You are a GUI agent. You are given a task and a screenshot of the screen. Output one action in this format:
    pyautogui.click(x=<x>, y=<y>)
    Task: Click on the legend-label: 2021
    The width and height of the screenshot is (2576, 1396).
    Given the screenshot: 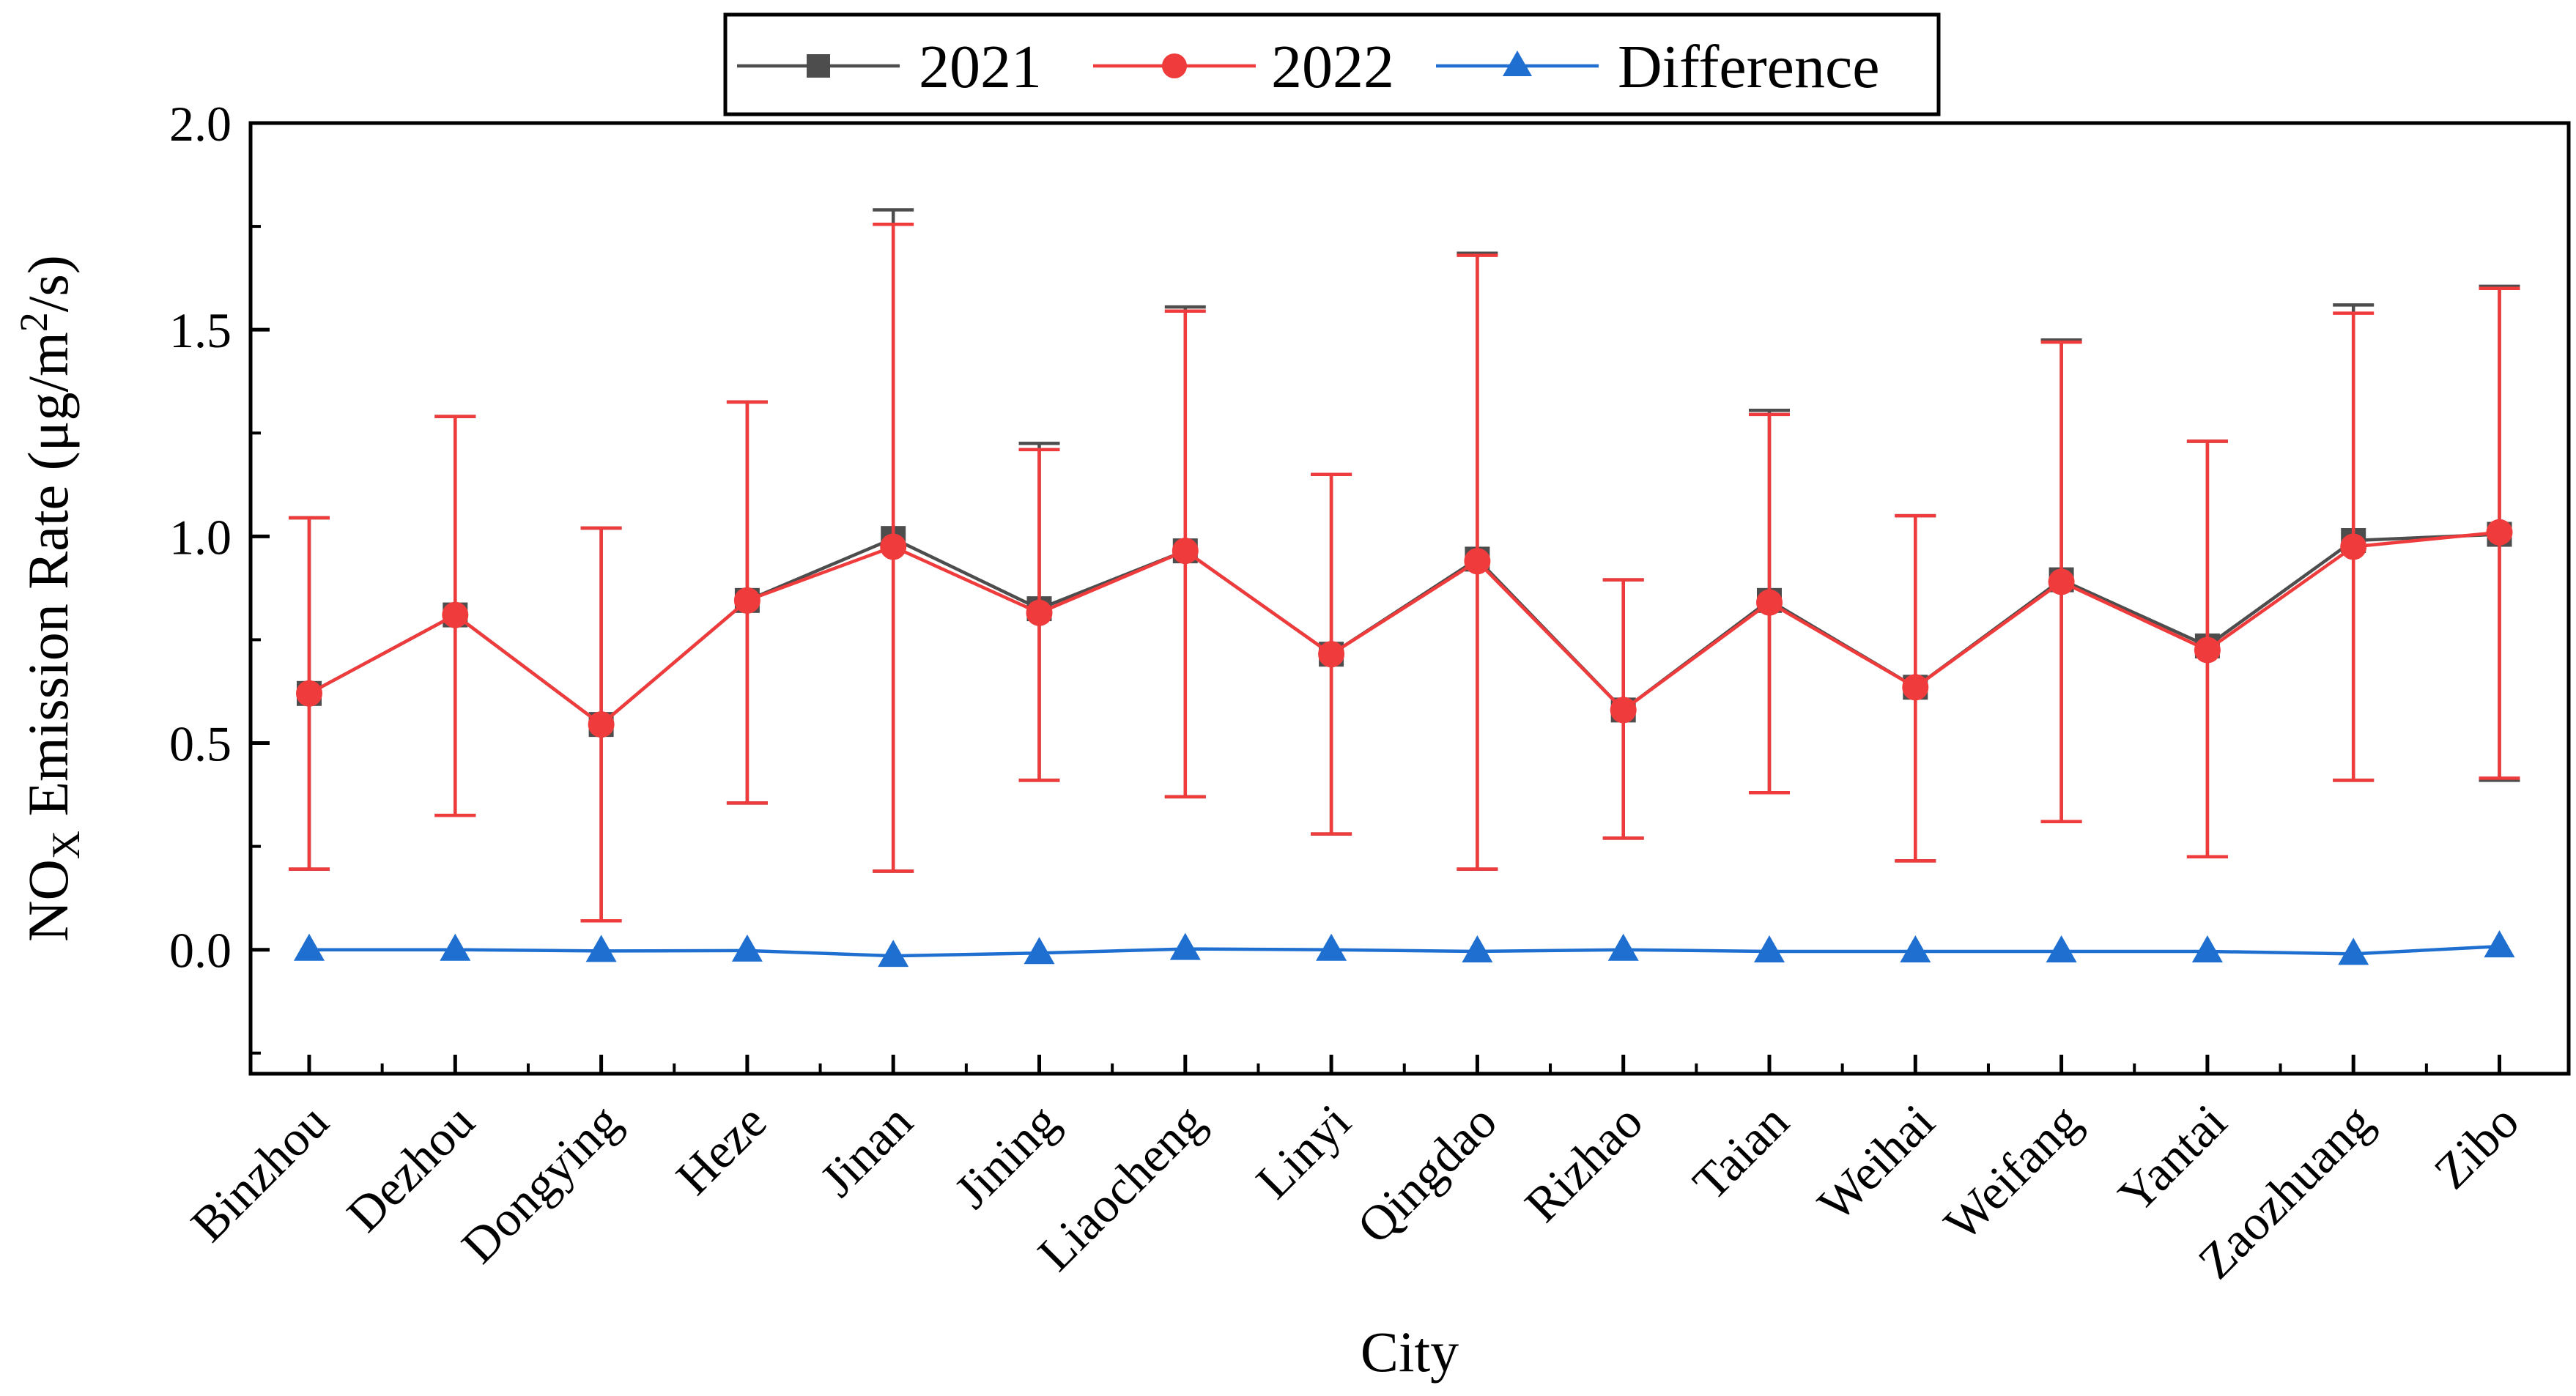 What is the action you would take?
    pyautogui.click(x=980, y=67)
    